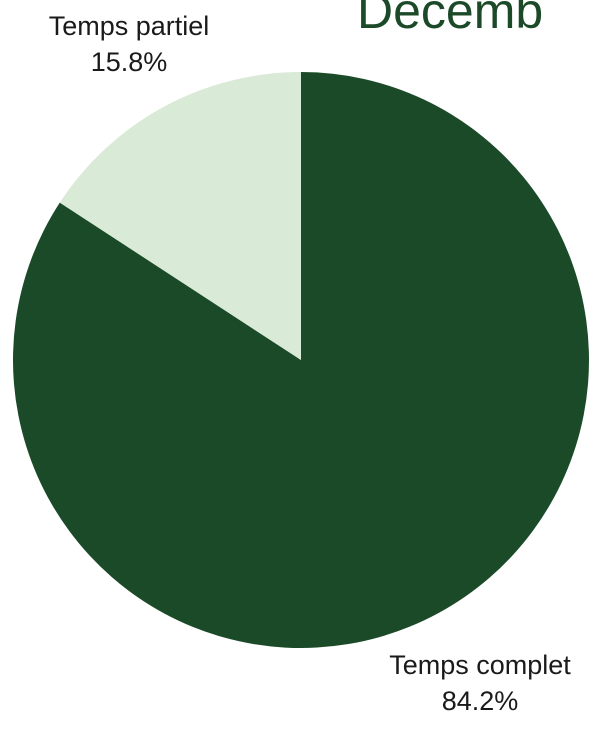 The image size is (595, 747). What do you see at coordinates (480, 683) in the screenshot?
I see `slice-label-temps-complet: Temps complet 84.2%` at bounding box center [480, 683].